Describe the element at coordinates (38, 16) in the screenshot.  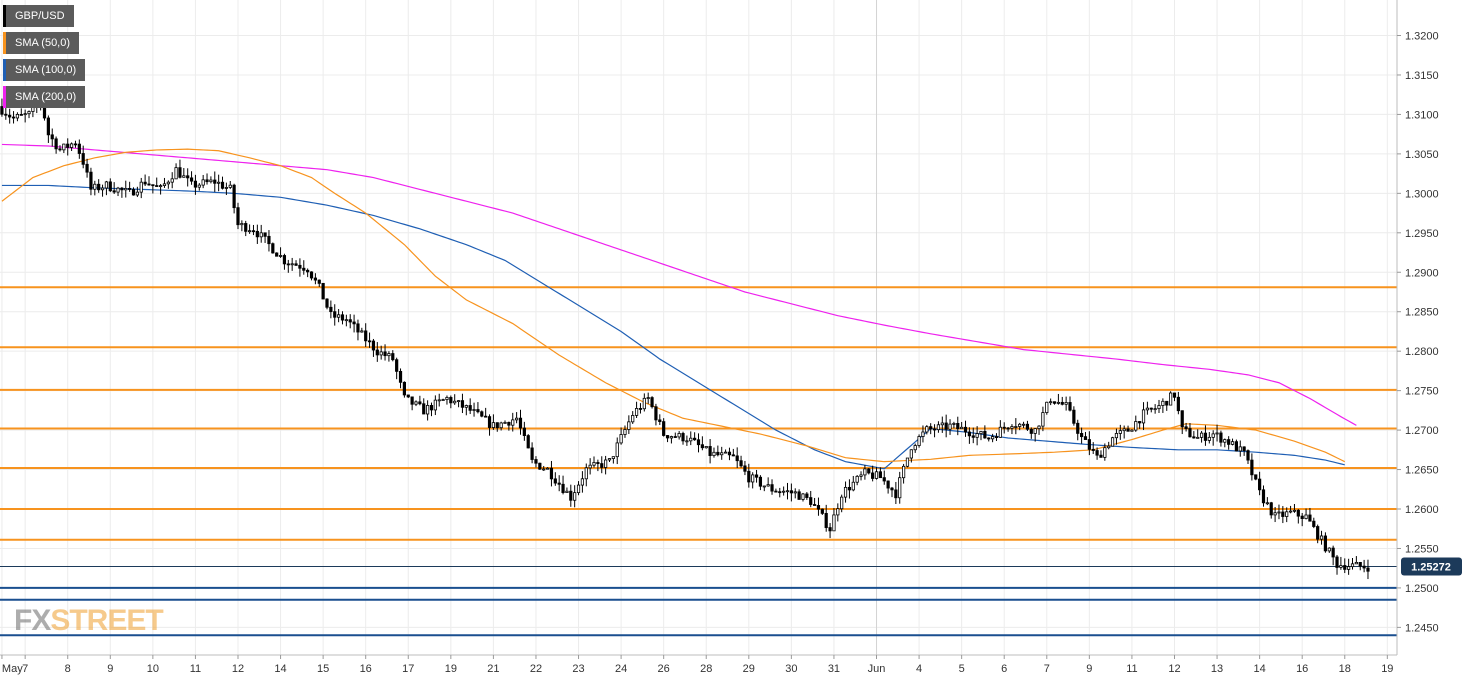
I see `legend-item-price: GBP/USD` at that location.